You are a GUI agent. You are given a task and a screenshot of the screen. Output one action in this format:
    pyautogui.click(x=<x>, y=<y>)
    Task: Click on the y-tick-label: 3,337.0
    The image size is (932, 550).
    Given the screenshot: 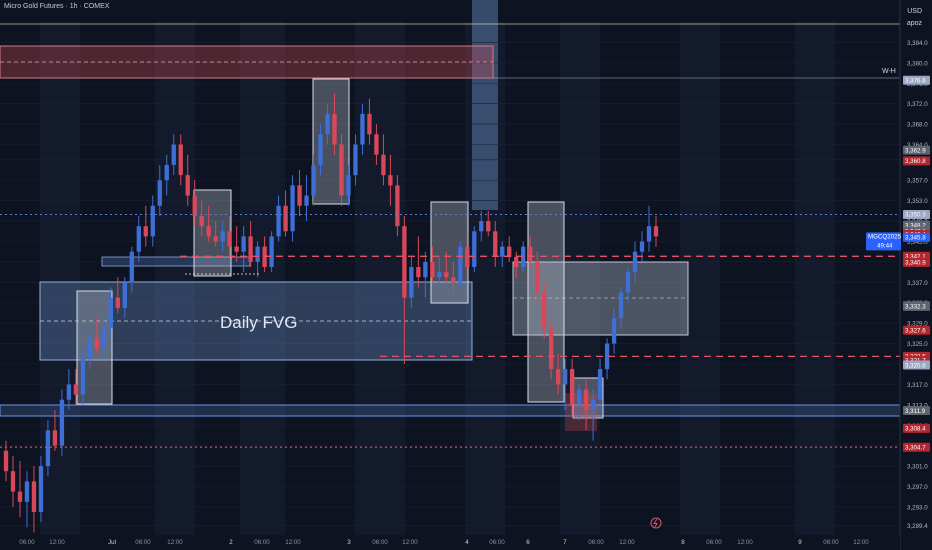 What is the action you would take?
    pyautogui.click(x=917, y=283)
    